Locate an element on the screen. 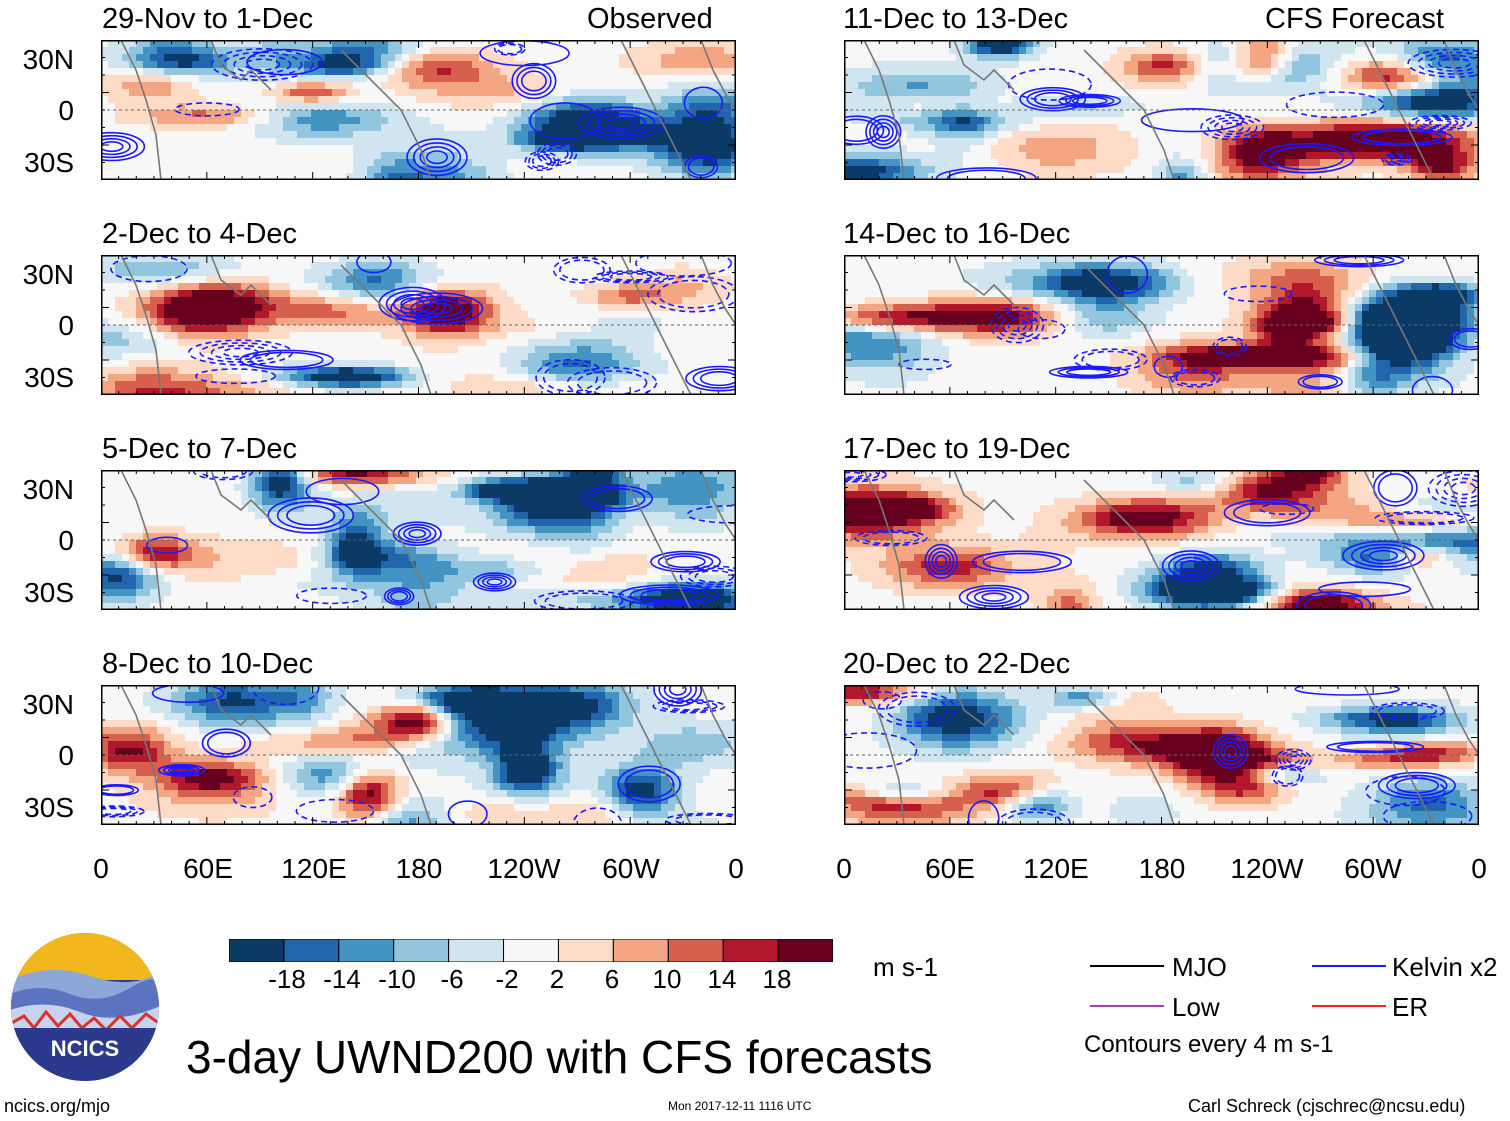 This screenshot has height=1121, width=1510. colorbar-tick: -18 is located at coordinates (287, 979).